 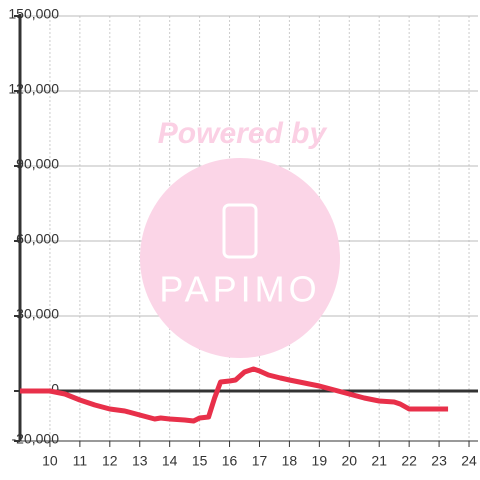 I want to click on y-tick-label: 30,000, so click(x=37, y=314).